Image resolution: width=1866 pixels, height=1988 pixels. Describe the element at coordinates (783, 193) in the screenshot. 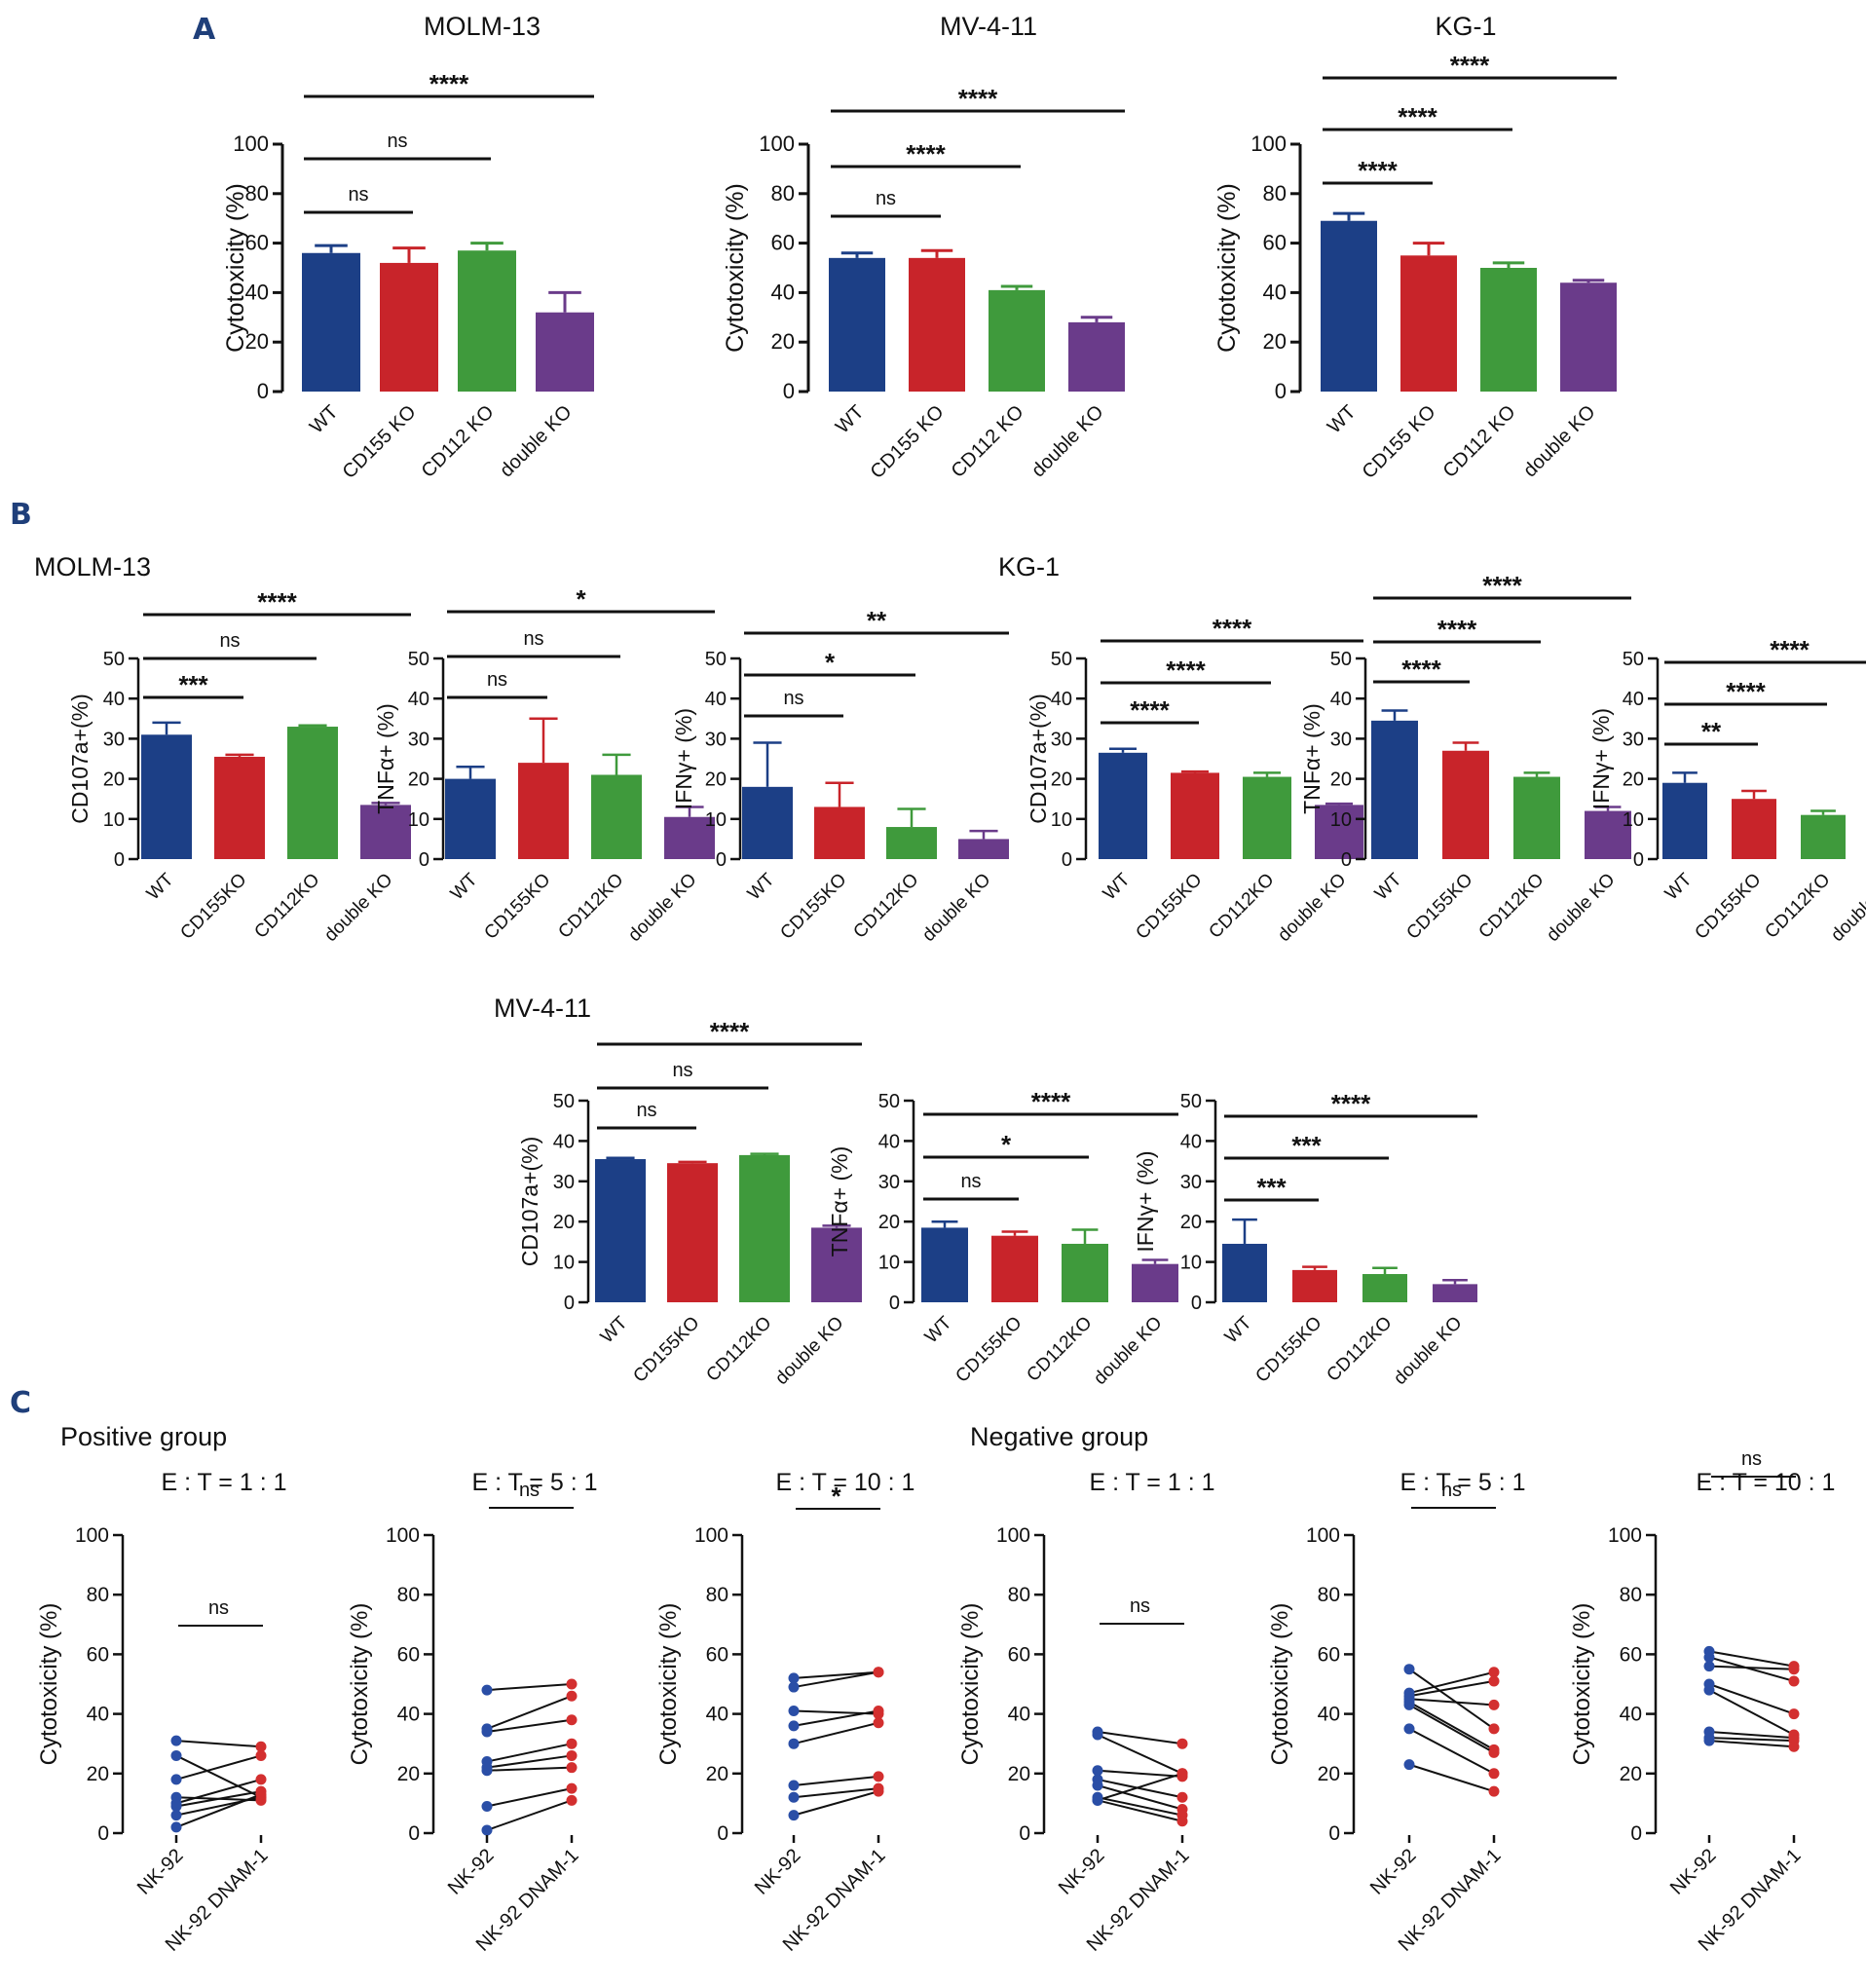

I see `y-tick-label: 80` at that location.